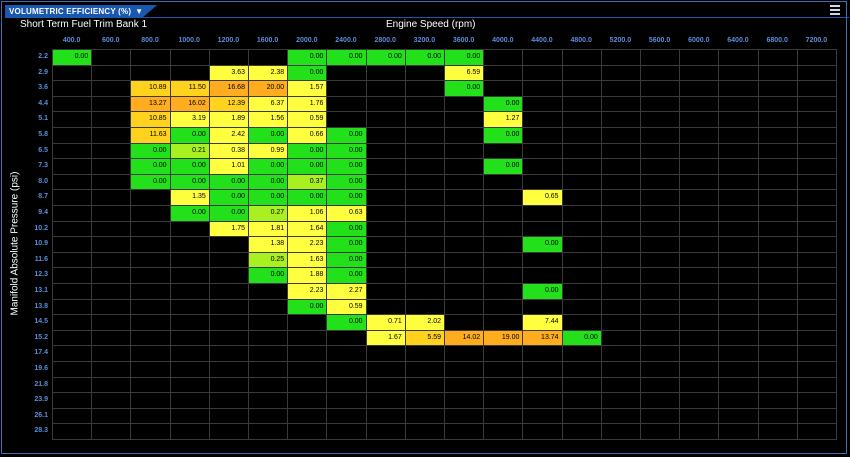 The width and height of the screenshot is (850, 457). What do you see at coordinates (308, 276) in the screenshot?
I see `table-cell: 1.88` at bounding box center [308, 276].